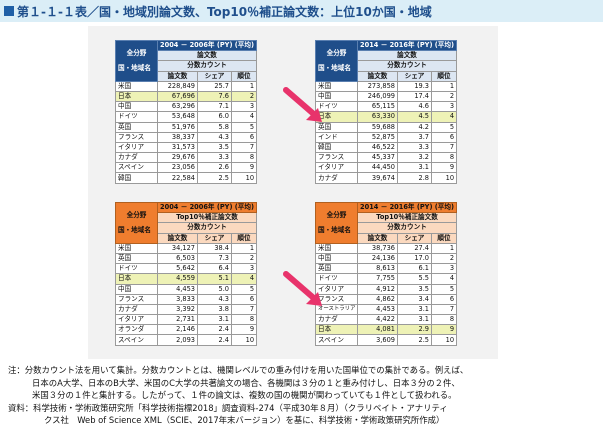  I want to click on column-header: シェア, so click(214, 76).